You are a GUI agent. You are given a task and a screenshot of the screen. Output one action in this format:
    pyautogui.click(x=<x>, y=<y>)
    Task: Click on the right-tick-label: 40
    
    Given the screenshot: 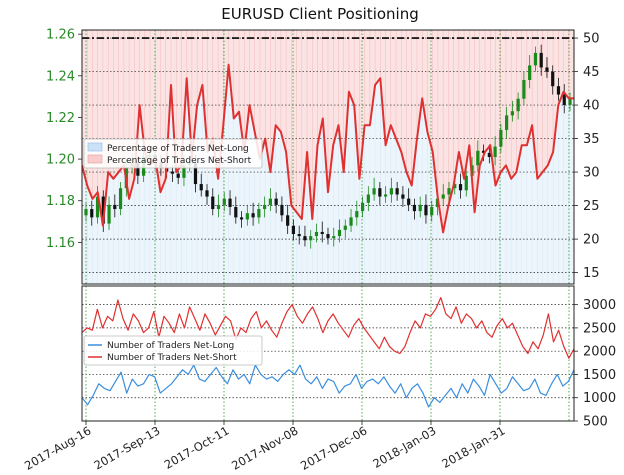 What is the action you would take?
    pyautogui.click(x=591, y=106)
    